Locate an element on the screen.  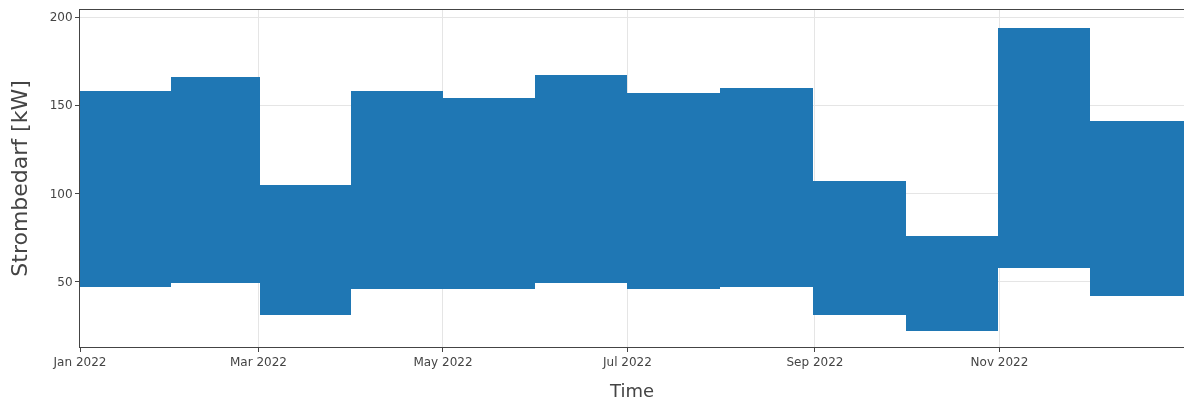
x-tick-label: Jul 2022 is located at coordinates (627, 362).